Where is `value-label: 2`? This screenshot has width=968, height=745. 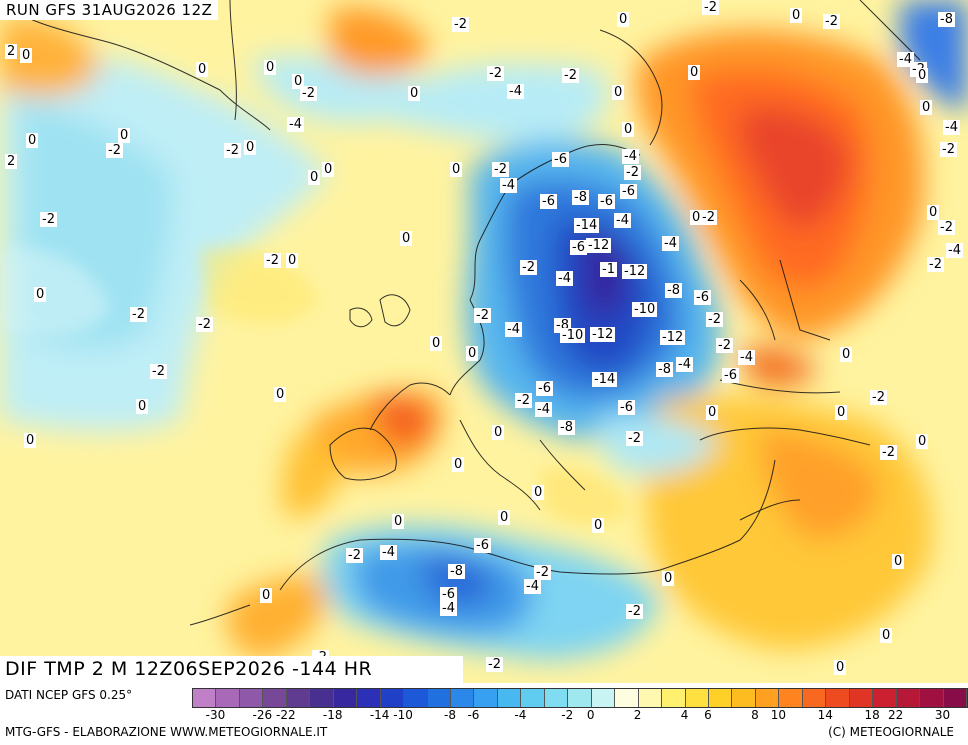
value-label: 2 is located at coordinates (11, 51).